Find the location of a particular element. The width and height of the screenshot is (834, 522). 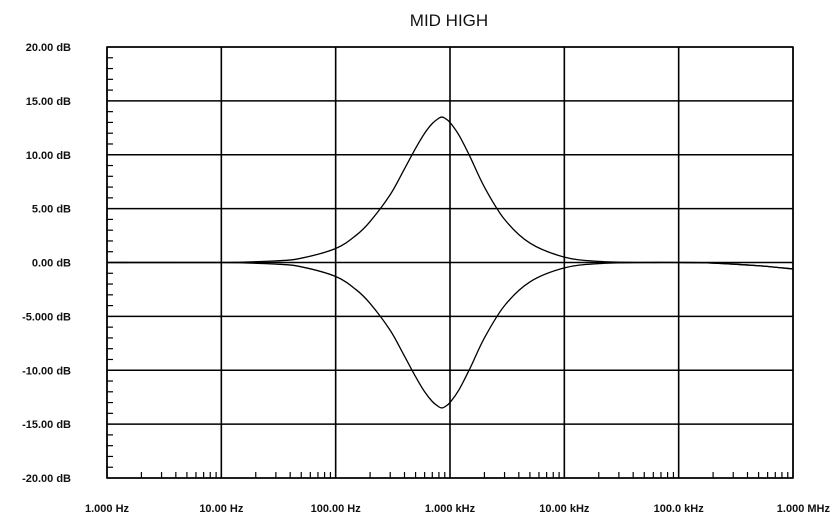

x-tick-label: 100.00 Hz is located at coordinates (336, 509).